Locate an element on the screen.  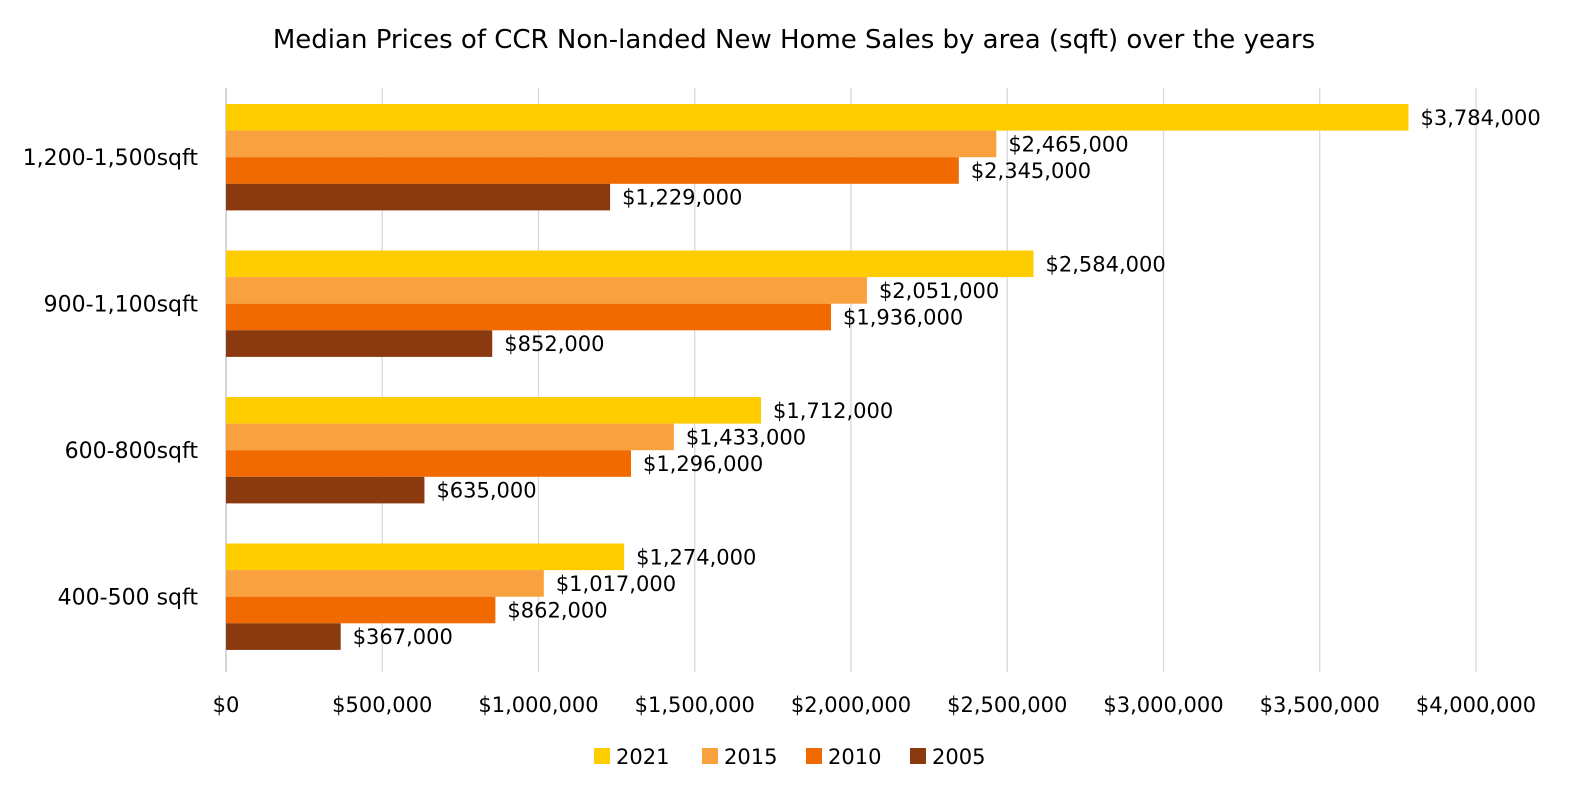
data-label: $1,274,000 is located at coordinates (696, 557).